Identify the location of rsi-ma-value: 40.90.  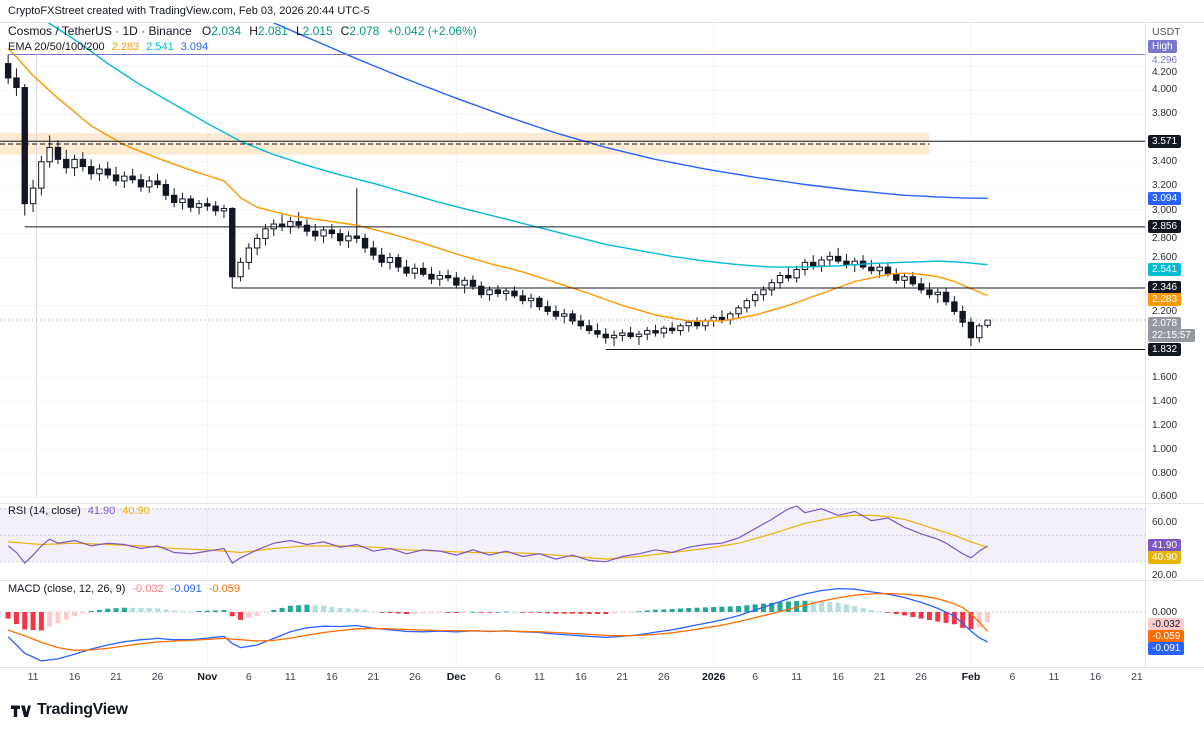
(136, 511).